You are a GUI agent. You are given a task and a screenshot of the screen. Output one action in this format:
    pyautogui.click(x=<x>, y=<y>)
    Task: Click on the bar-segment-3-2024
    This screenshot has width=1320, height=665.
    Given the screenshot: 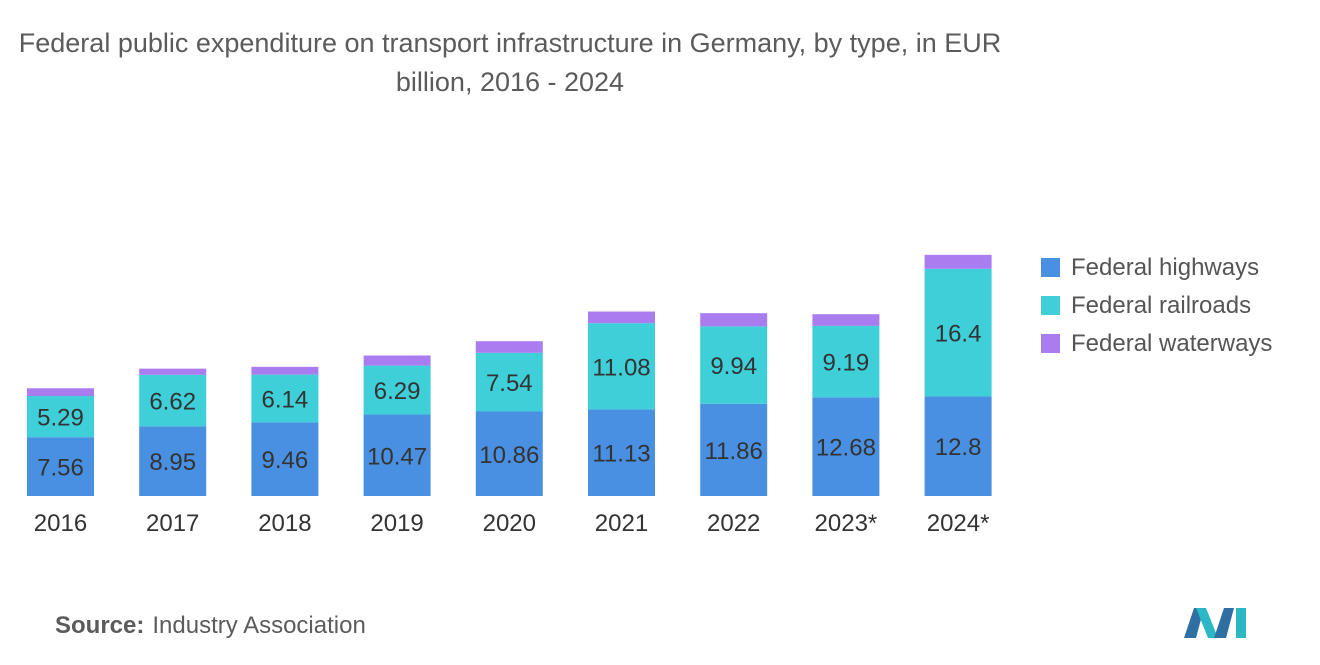 What is the action you would take?
    pyautogui.click(x=958, y=261)
    